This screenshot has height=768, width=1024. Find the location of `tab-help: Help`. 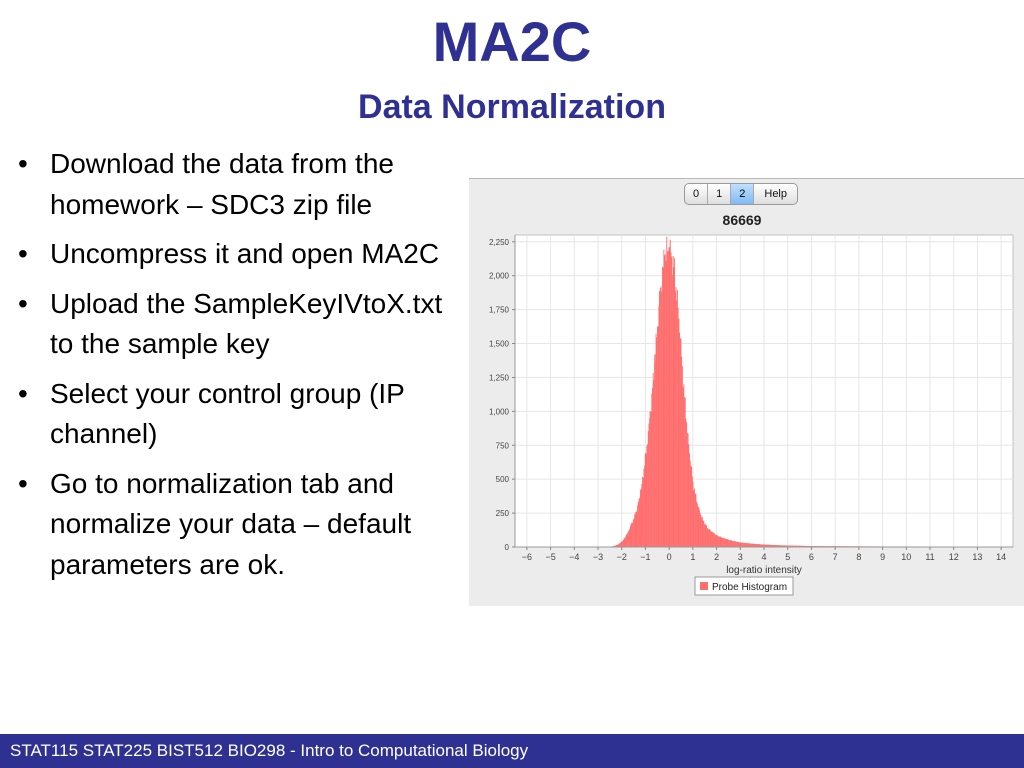

tab-help: Help is located at coordinates (775, 194).